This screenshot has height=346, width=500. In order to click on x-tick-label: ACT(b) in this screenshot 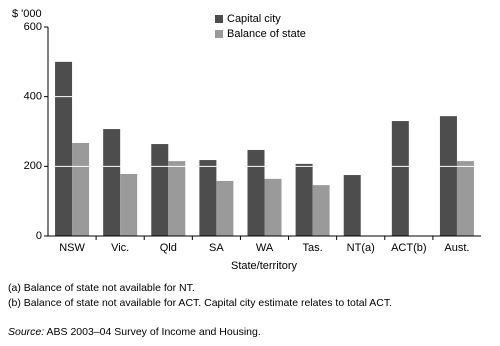, I will do `click(408, 248)`.